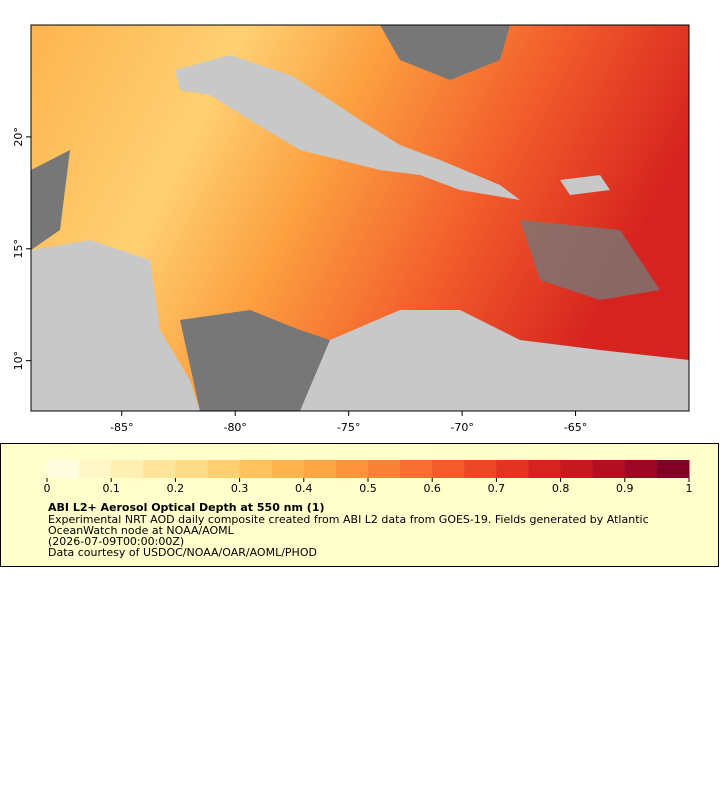  I want to click on x-tick-label: -75°, so click(348, 427).